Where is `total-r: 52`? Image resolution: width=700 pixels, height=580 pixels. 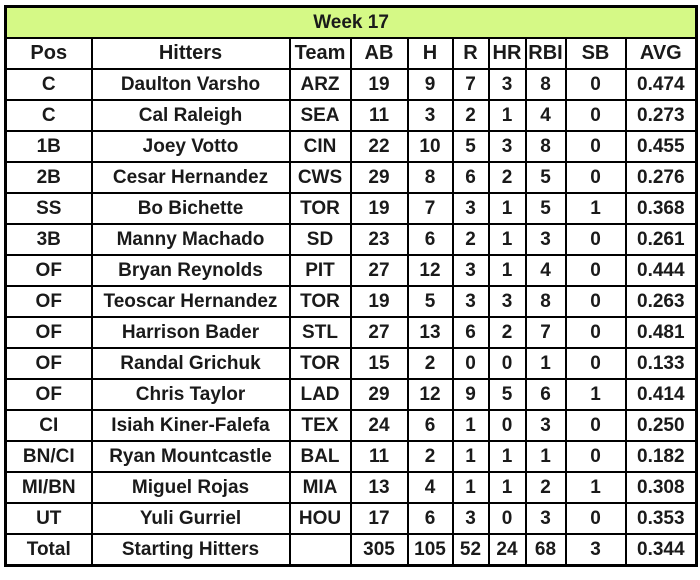 total-r: 52 is located at coordinates (470, 550).